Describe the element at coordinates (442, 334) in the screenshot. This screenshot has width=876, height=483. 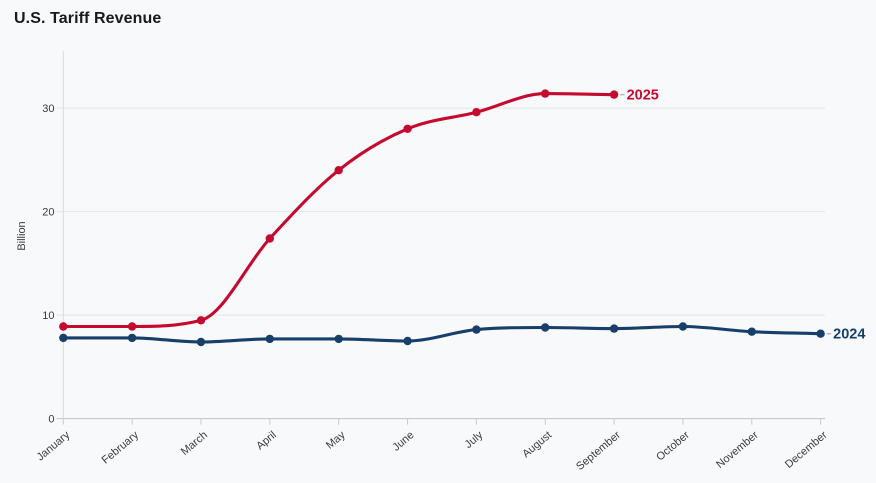
I see `series-line-2024` at that location.